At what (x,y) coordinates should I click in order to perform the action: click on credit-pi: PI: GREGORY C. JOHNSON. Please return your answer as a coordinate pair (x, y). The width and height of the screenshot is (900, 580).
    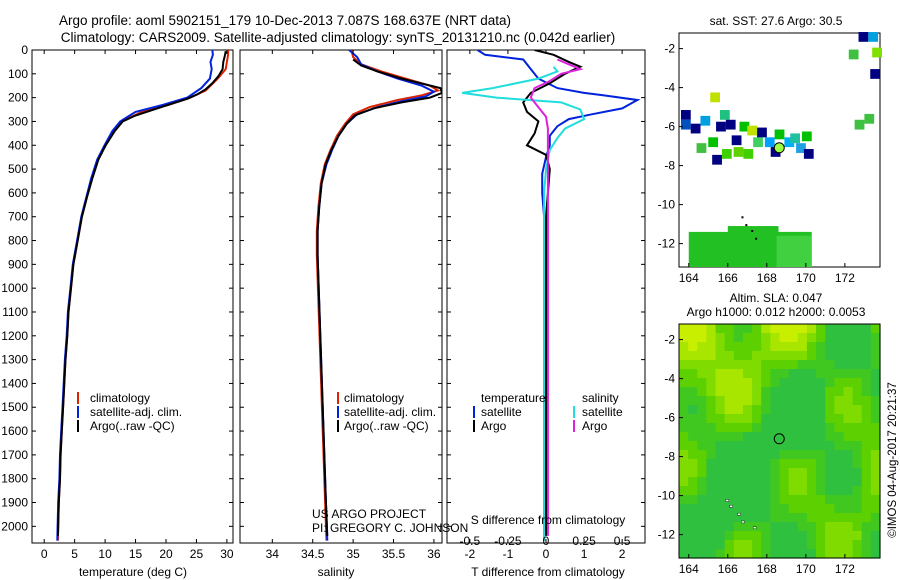
    Looking at the image, I should click on (390, 528).